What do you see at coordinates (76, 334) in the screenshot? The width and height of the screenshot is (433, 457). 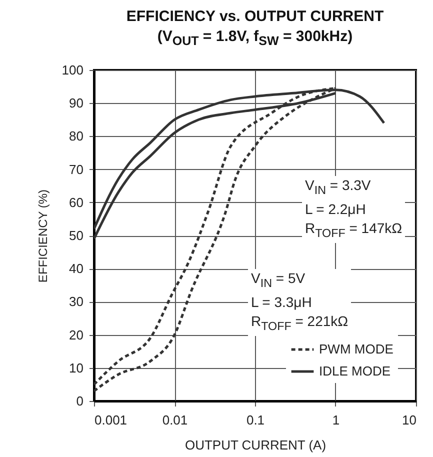 I see `y-tick-label: 20` at bounding box center [76, 334].